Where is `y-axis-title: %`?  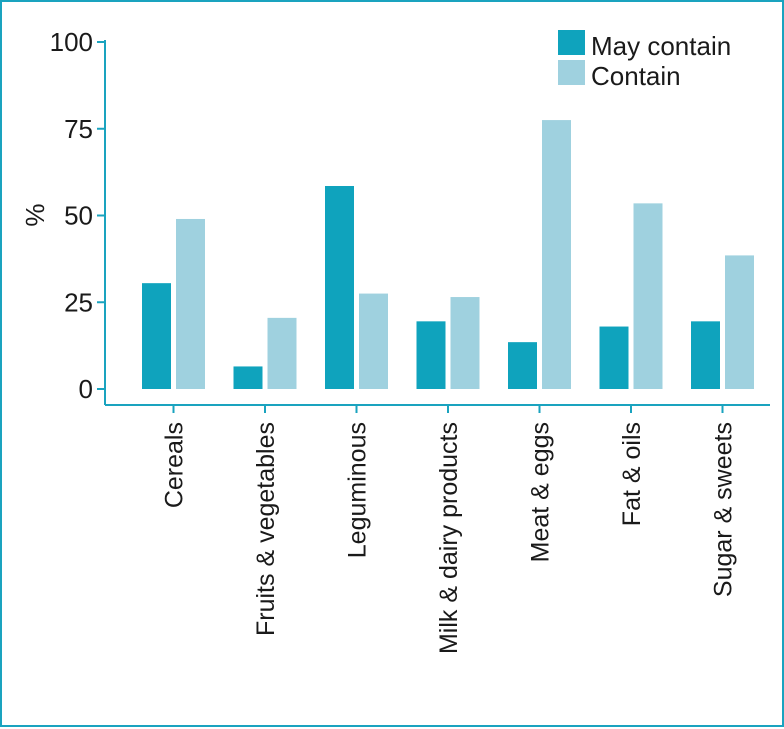
y-axis-title: % is located at coordinates (35, 214).